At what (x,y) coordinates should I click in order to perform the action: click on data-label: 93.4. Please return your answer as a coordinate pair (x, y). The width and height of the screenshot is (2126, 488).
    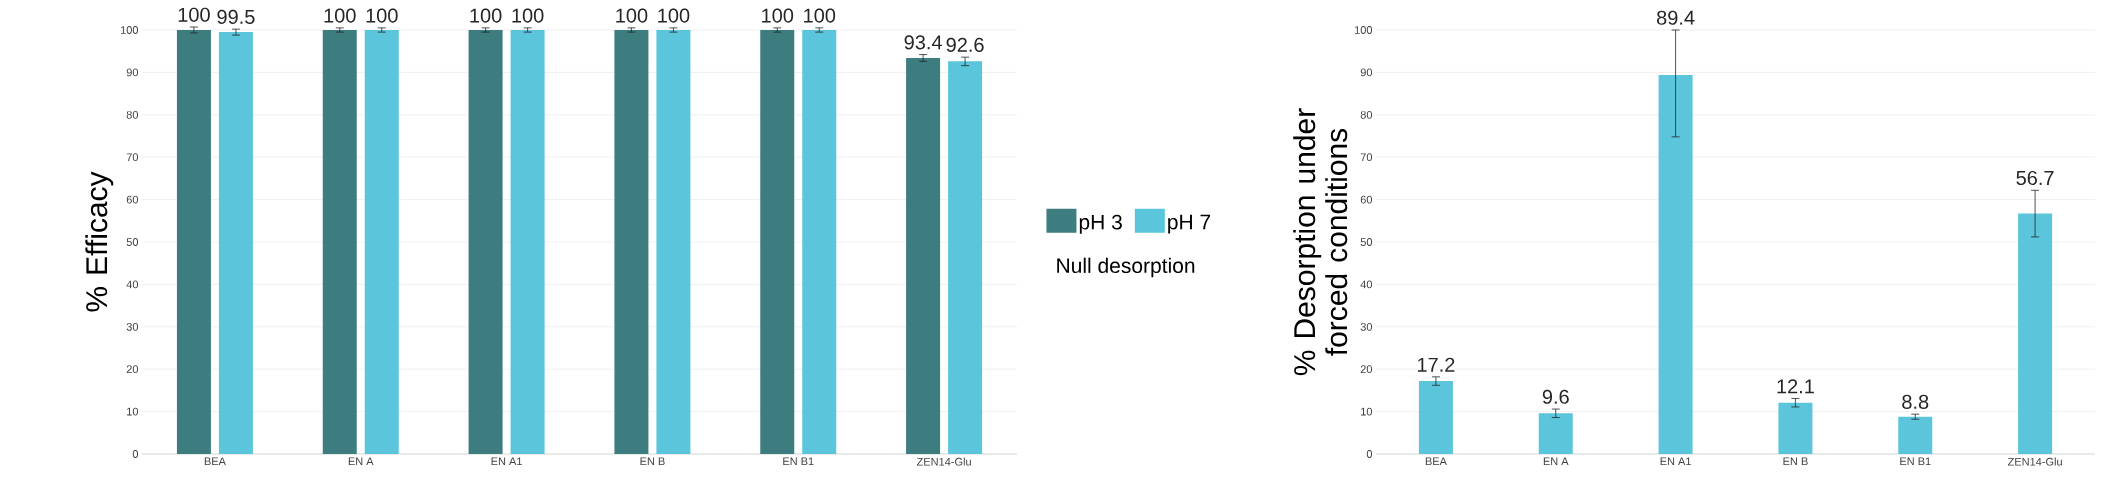
    Looking at the image, I should click on (923, 42).